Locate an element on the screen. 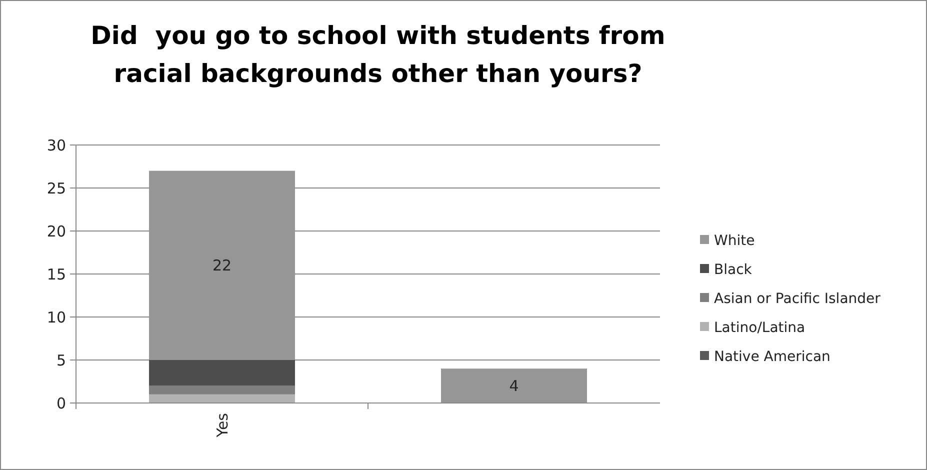 This screenshot has width=927, height=470. y-tick-label: 0 is located at coordinates (61, 403).